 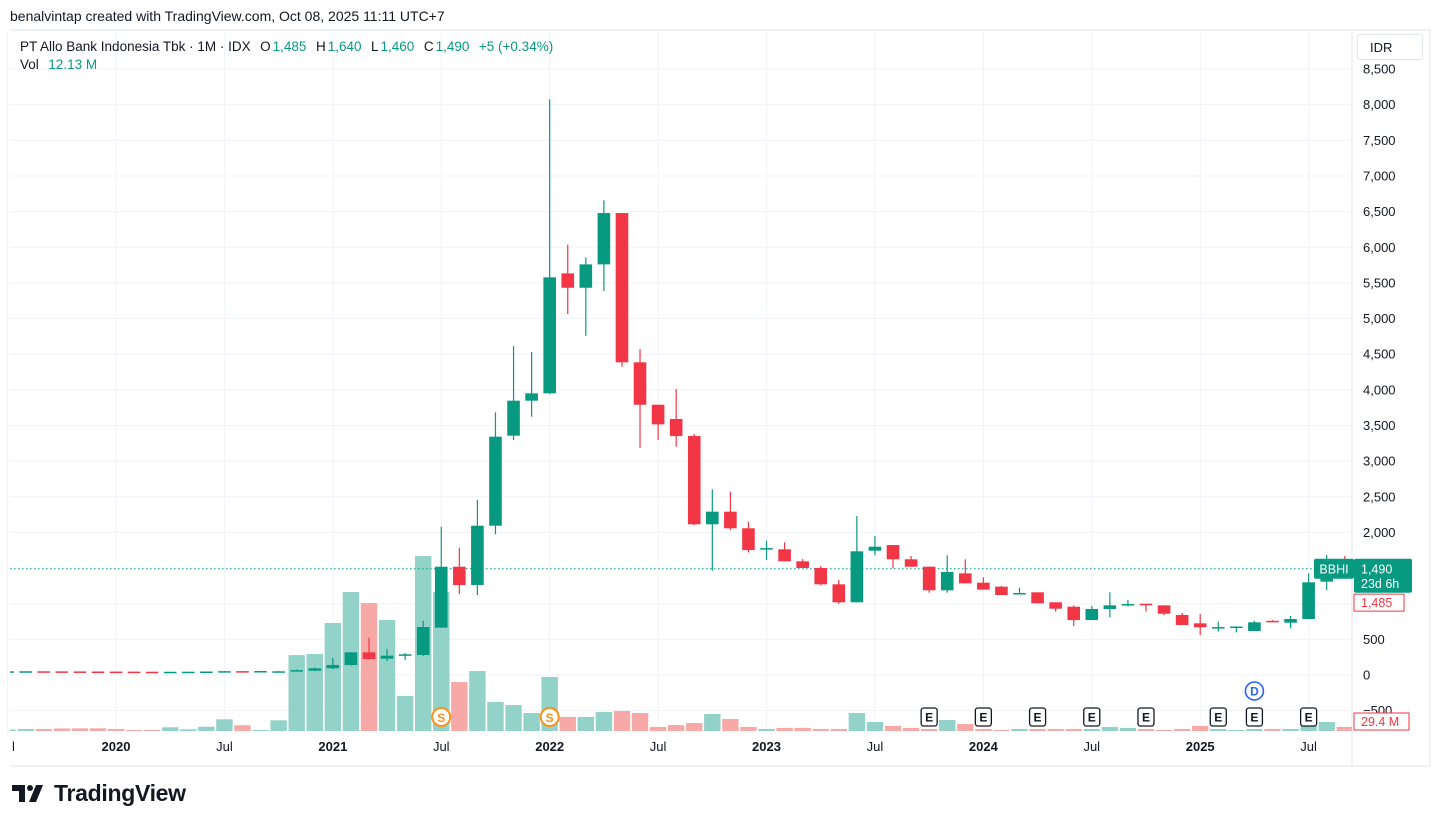 I want to click on time-axis-label: 2022, so click(x=549, y=746).